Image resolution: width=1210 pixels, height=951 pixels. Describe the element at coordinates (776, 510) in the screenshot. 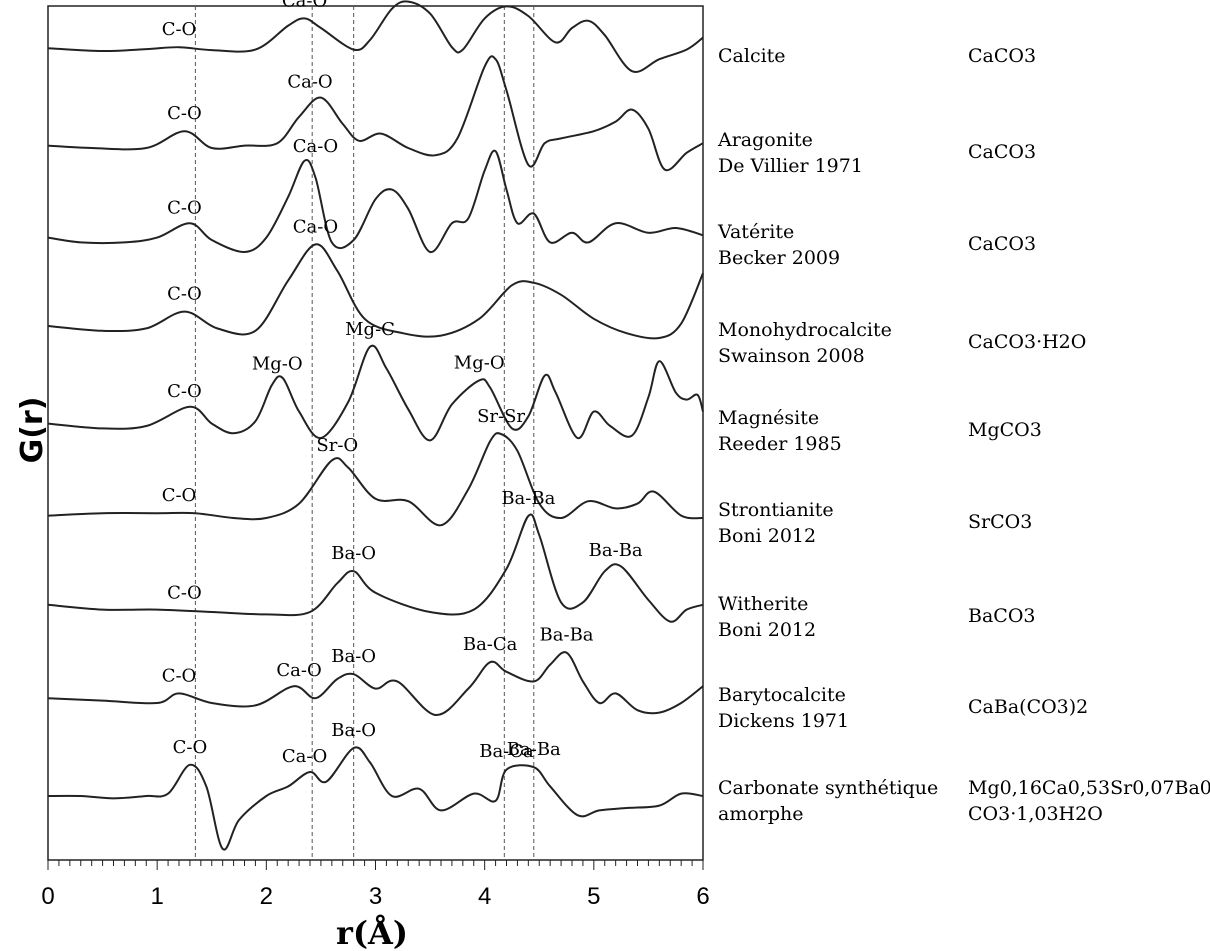

I see `sample-name: Strontianite` at that location.